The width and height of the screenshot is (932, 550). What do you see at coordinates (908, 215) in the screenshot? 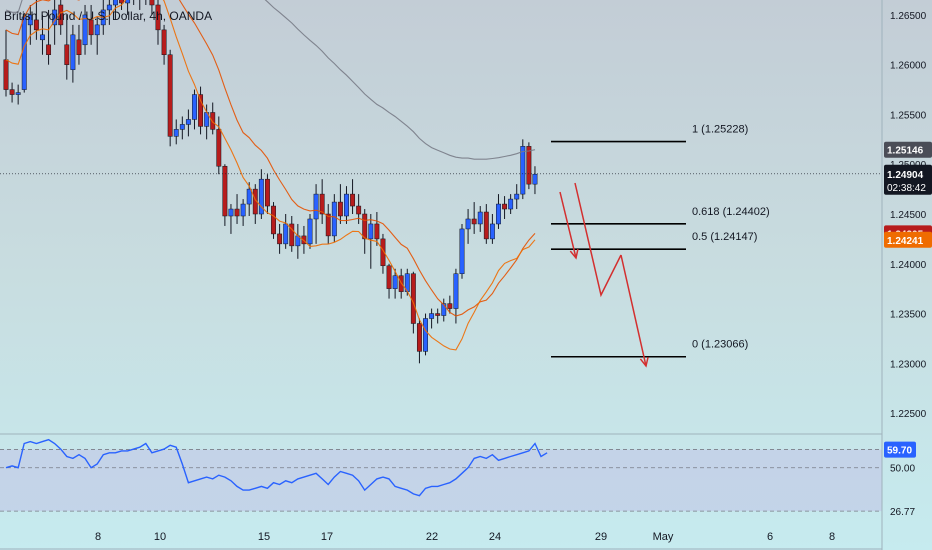
I see `price-tick-label: 1.24500` at bounding box center [908, 215].